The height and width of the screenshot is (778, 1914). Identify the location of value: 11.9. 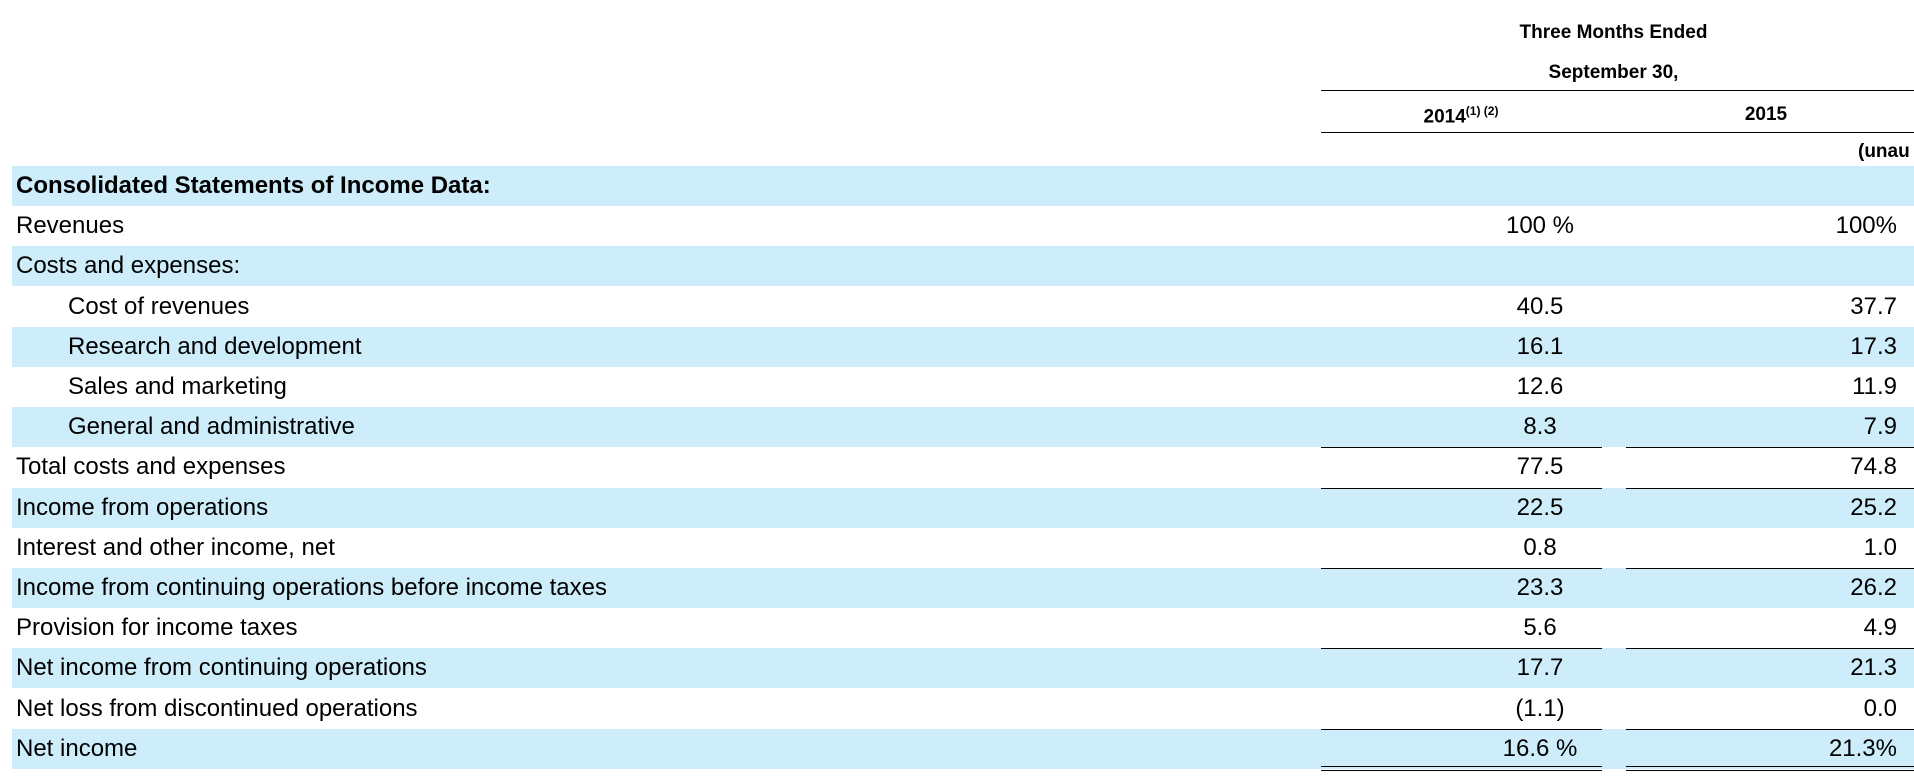
(1874, 386).